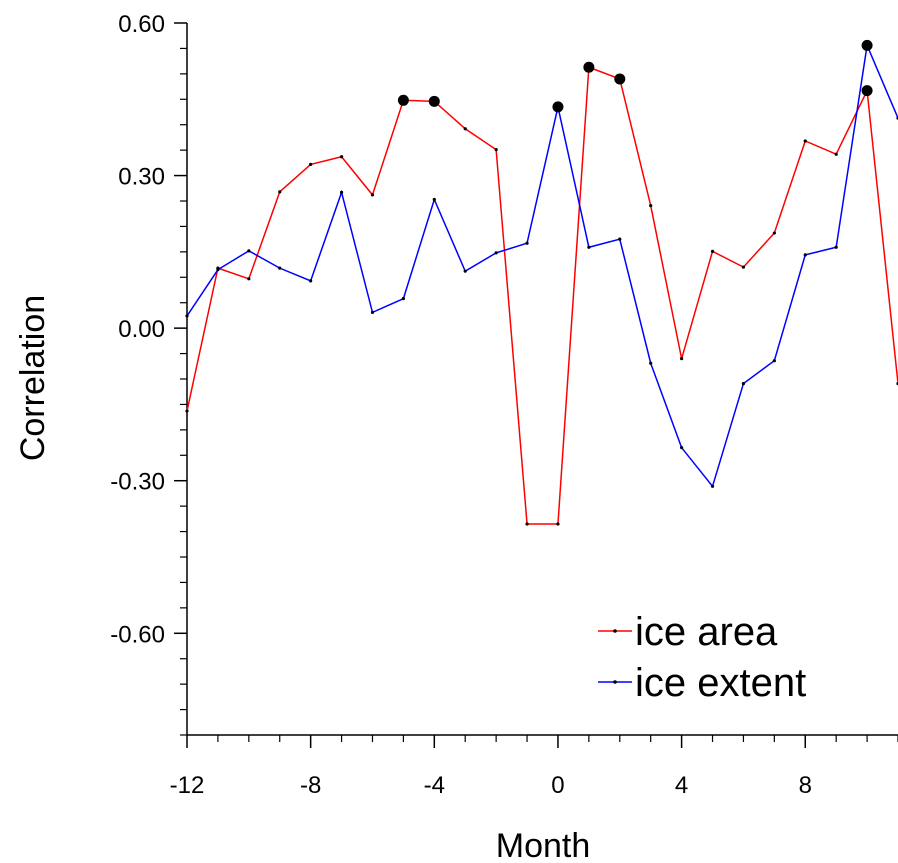 The width and height of the screenshot is (898, 863). Describe the element at coordinates (635, 76) in the screenshot. I see `significant-markers` at that location.